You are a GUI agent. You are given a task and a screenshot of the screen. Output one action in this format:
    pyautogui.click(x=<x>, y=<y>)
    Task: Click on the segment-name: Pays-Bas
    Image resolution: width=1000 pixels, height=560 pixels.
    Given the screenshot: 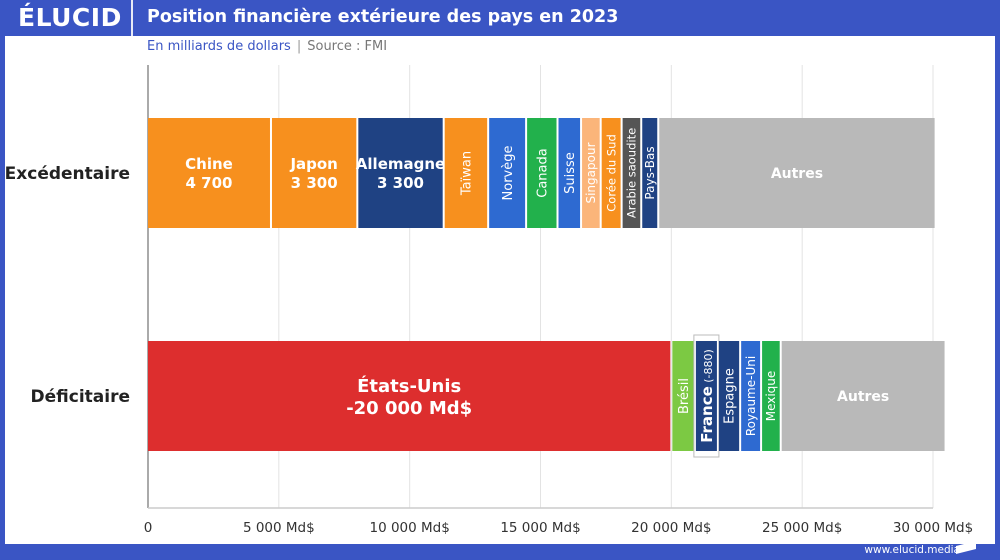 What is the action you would take?
    pyautogui.click(x=650, y=172)
    